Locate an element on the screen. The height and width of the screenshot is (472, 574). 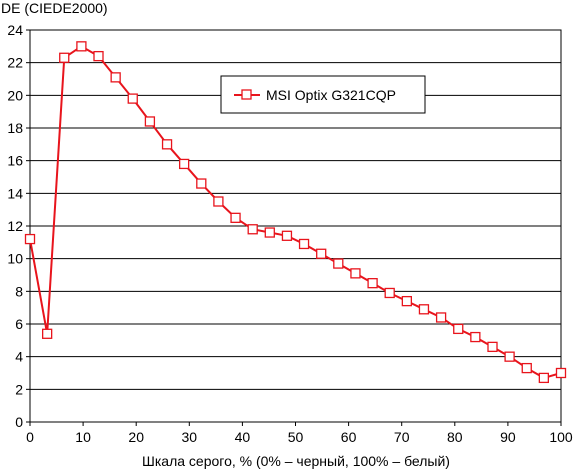
y-tick-label: 8 is located at coordinates (19, 291).